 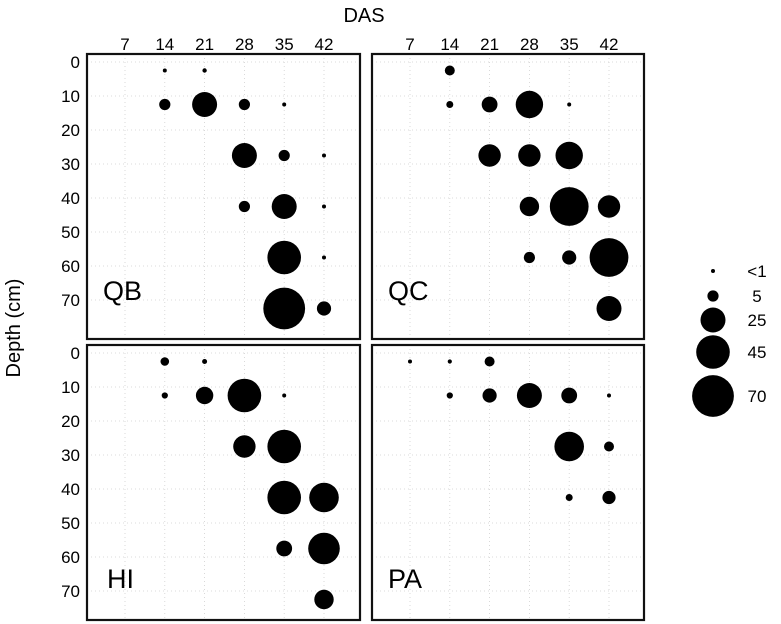 I want to click on bubble-qb-das42-d42.5, so click(x=324, y=206).